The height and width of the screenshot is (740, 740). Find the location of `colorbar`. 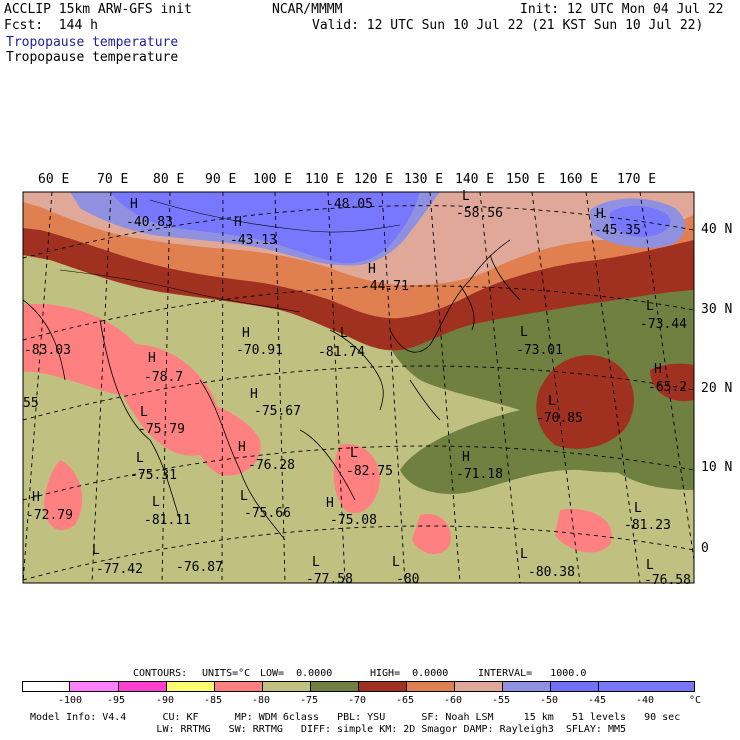

colorbar is located at coordinates (358, 686).